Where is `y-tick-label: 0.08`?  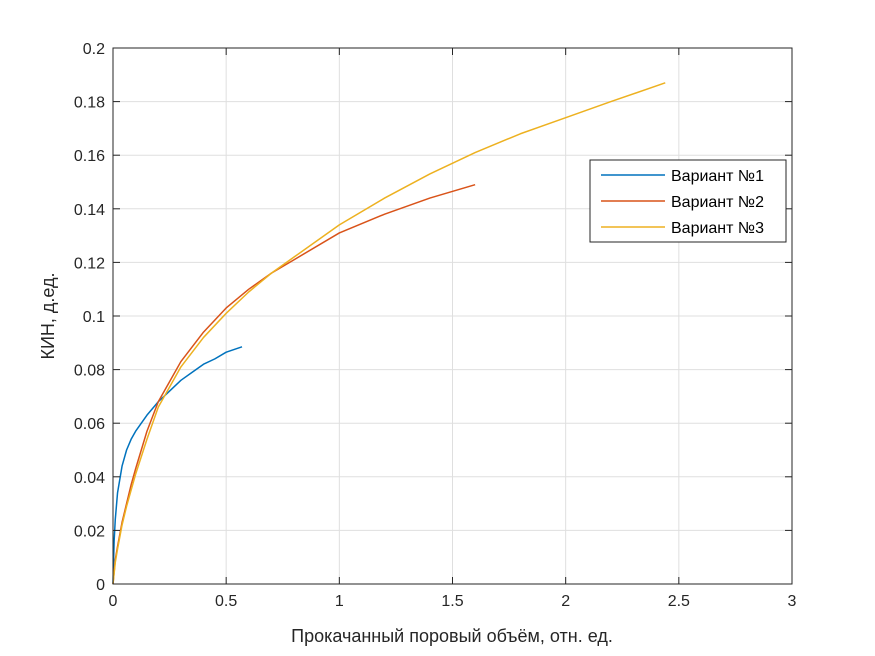
y-tick-label: 0.08 is located at coordinates (89, 371).